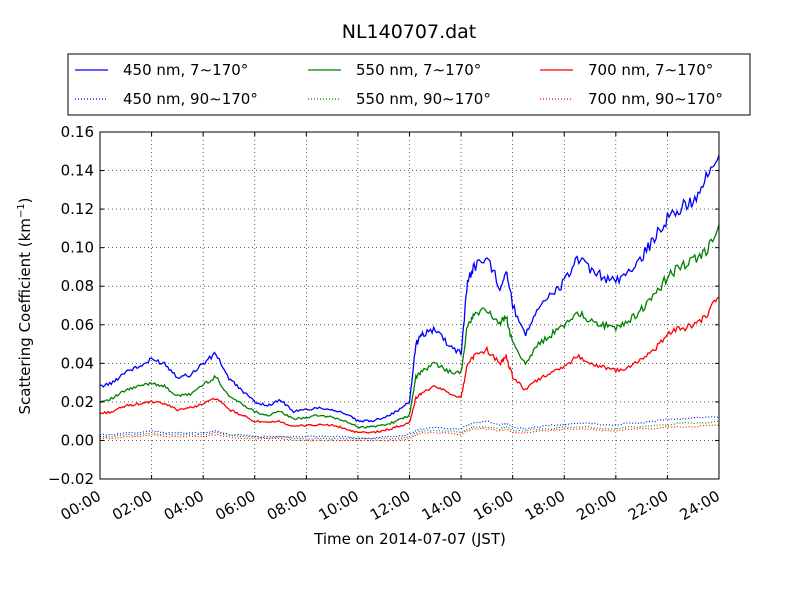 This screenshot has width=800, height=600. I want to click on y-axis-label: Scattering Coefficient (km−1), so click(25, 305).